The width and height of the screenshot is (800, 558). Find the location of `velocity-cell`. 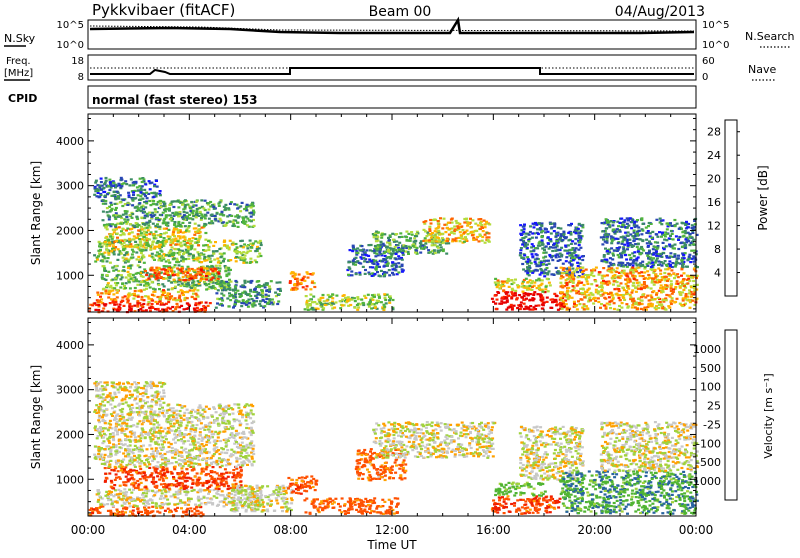

velocity-cell is located at coordinates (111, 514).